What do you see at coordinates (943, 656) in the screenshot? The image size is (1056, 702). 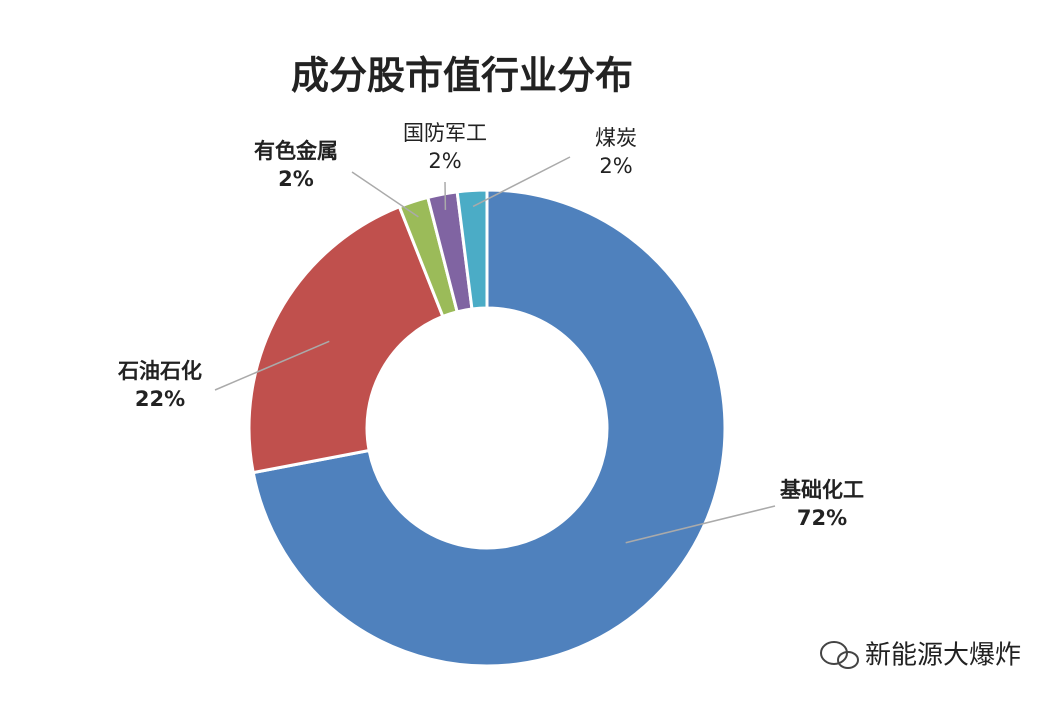 I see `watermark: 新能源大爆炸` at bounding box center [943, 656].